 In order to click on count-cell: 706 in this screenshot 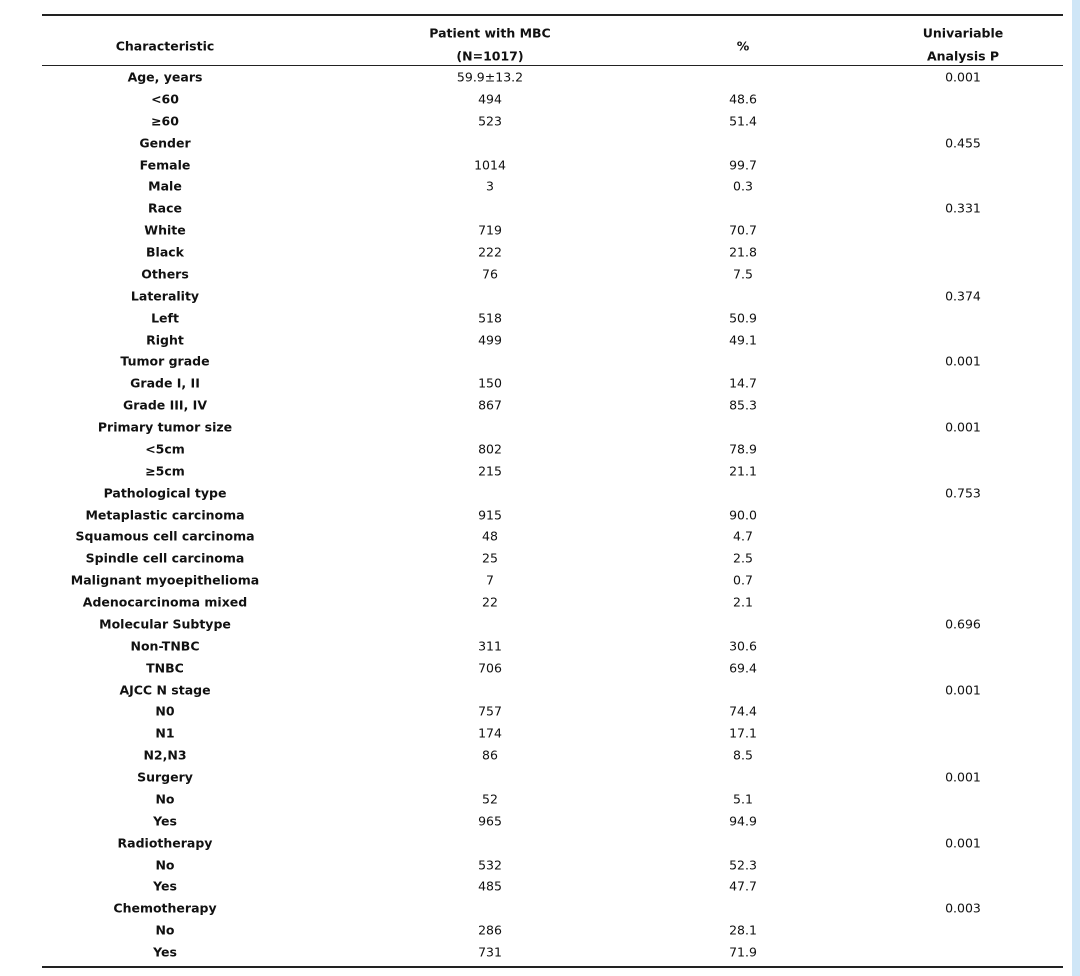, I will do `click(490, 668)`.